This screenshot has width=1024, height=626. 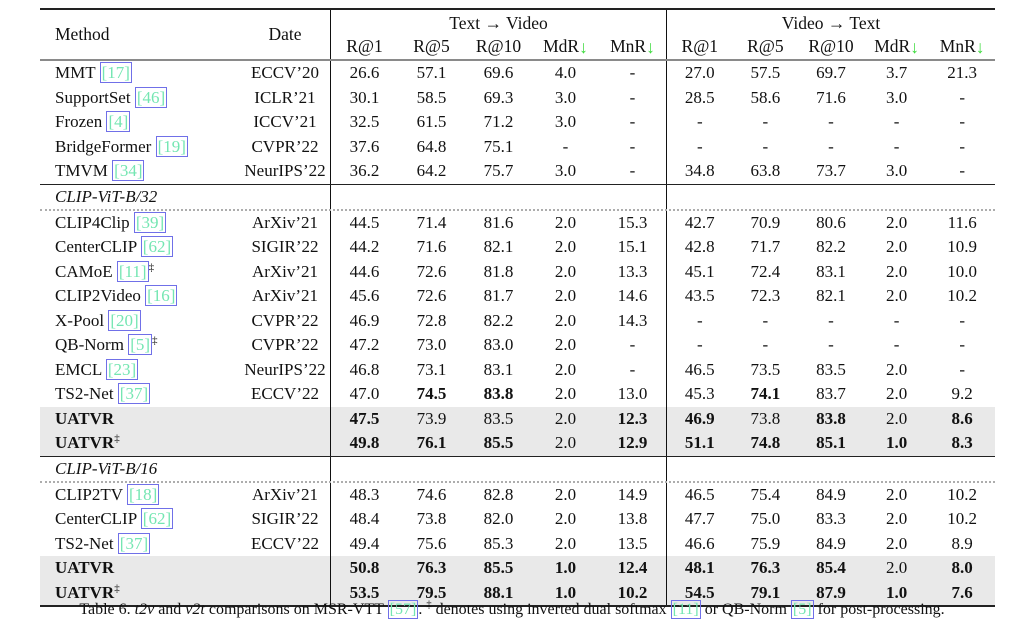 What do you see at coordinates (517, 197) in the screenshot?
I see `section-header-row: CLIP-ViT-B/32` at bounding box center [517, 197].